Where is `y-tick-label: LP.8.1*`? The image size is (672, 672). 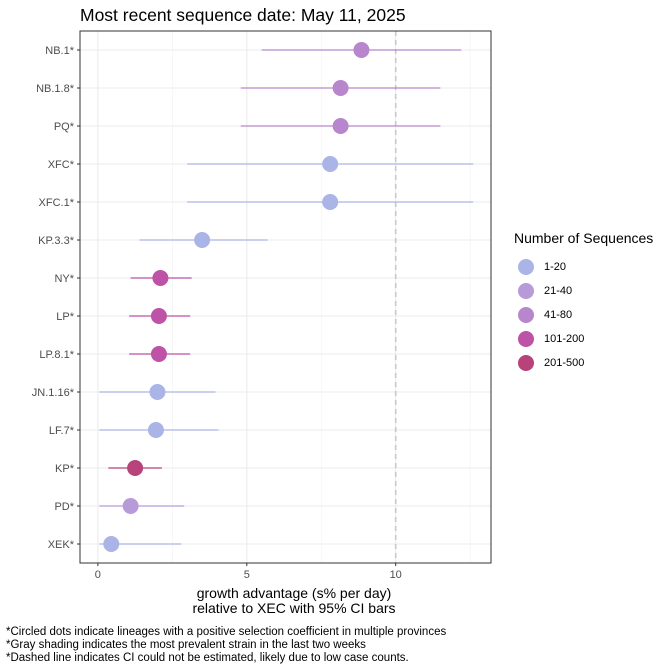 y-tick-label: LP.8.1* is located at coordinates (56, 355).